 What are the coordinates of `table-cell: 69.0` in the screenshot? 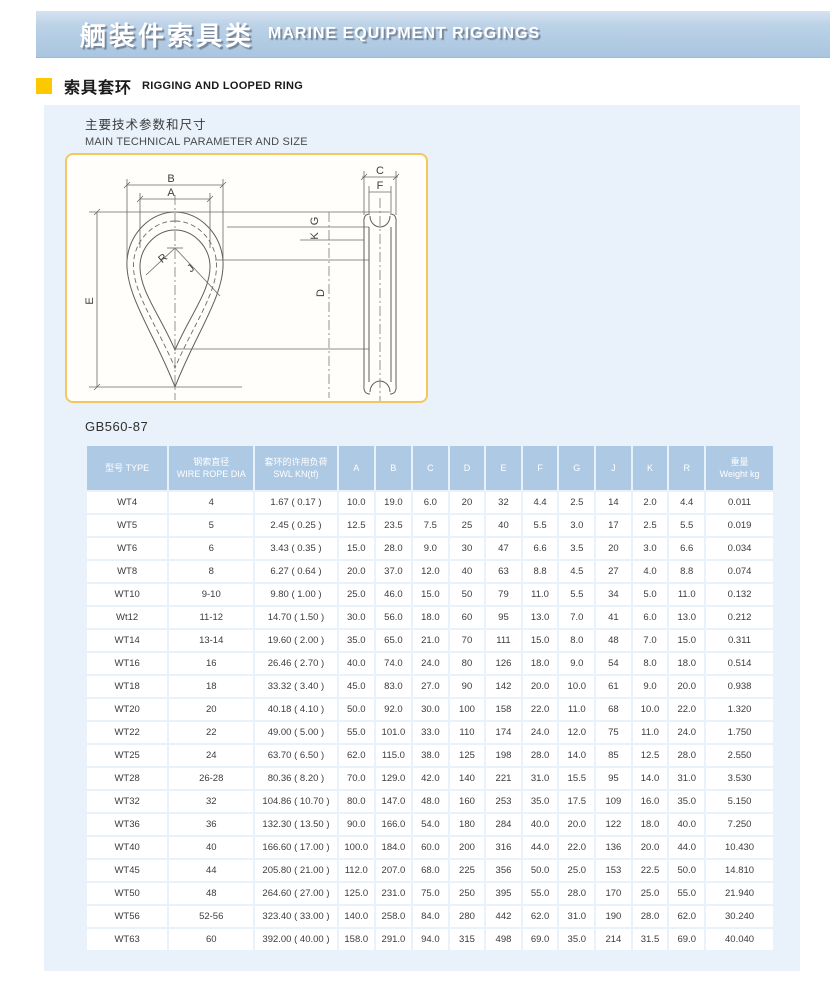 It's located at (687, 939).